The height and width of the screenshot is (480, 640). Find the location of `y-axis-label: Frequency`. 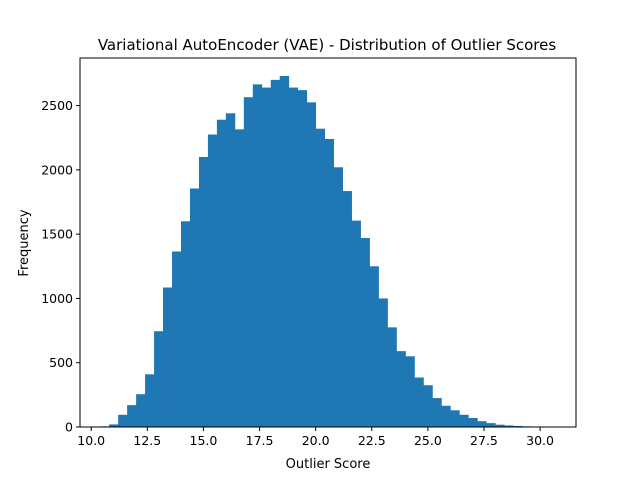

y-axis-label: Frequency is located at coordinates (24, 242).